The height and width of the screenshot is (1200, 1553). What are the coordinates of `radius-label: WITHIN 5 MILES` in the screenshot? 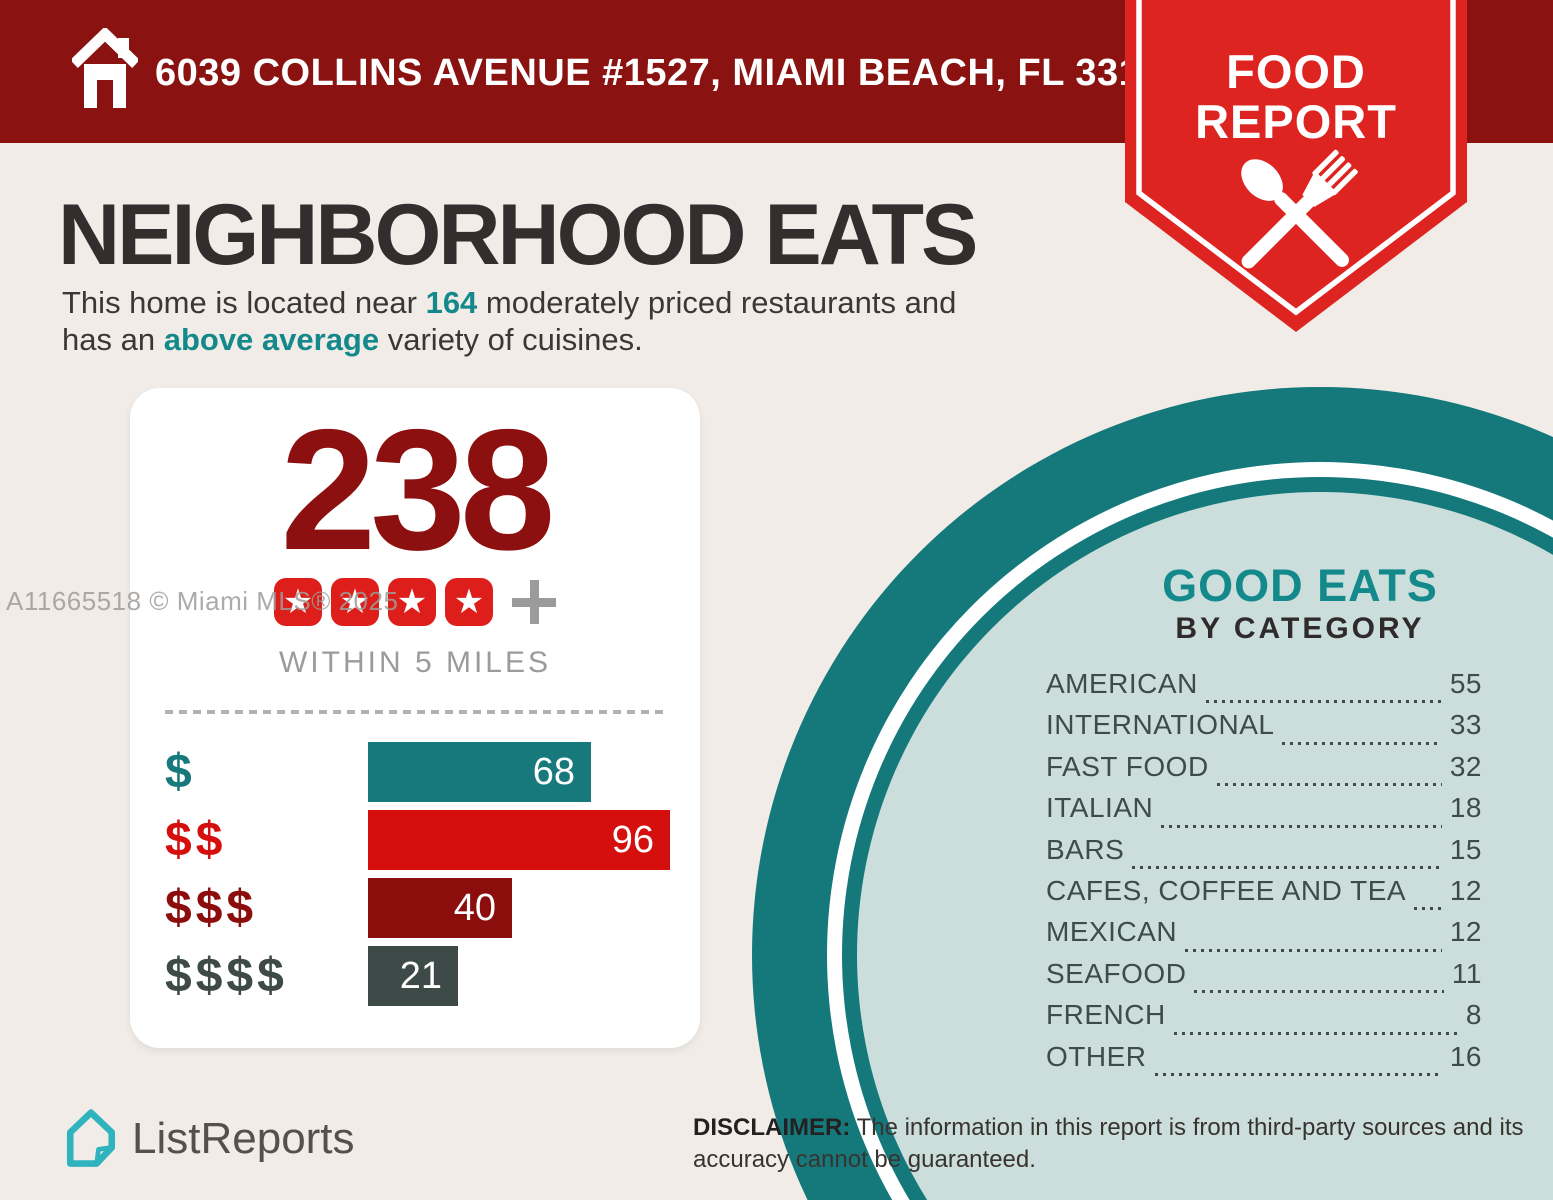 It's located at (415, 662).